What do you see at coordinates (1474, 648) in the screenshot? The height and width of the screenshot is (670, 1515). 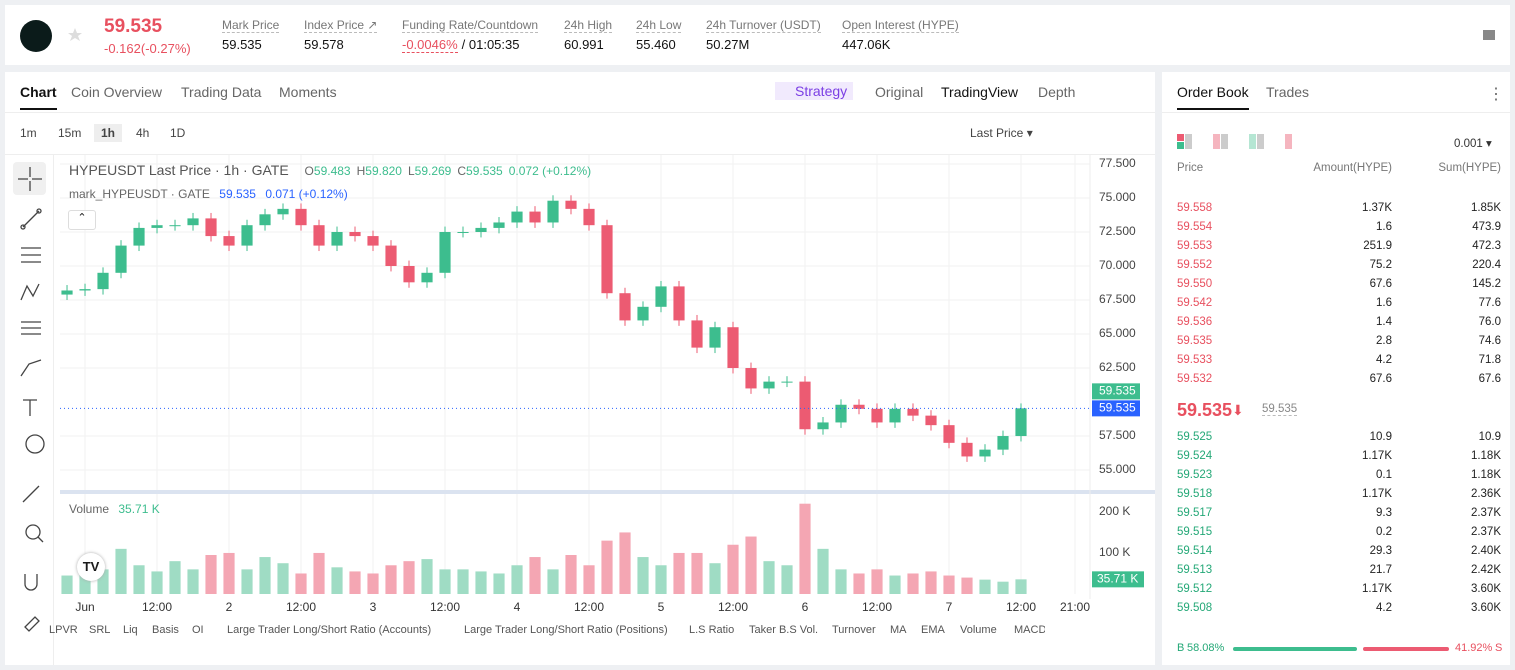 I see `sell-ratio: 41.92%` at bounding box center [1474, 648].